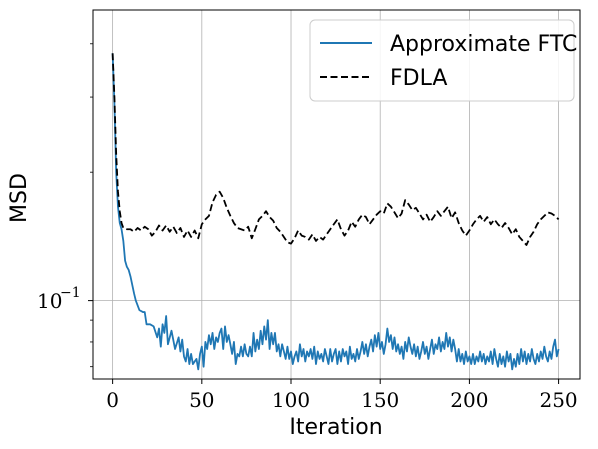 This screenshot has width=598, height=449. I want to click on y-tick-label-exponent: −1, so click(70, 293).